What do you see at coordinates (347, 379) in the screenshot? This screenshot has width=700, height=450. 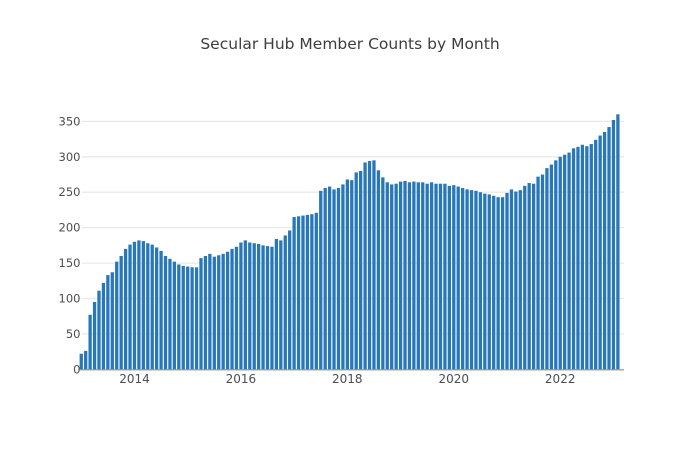 I see `x-tick-label-2018: 2018` at bounding box center [347, 379].